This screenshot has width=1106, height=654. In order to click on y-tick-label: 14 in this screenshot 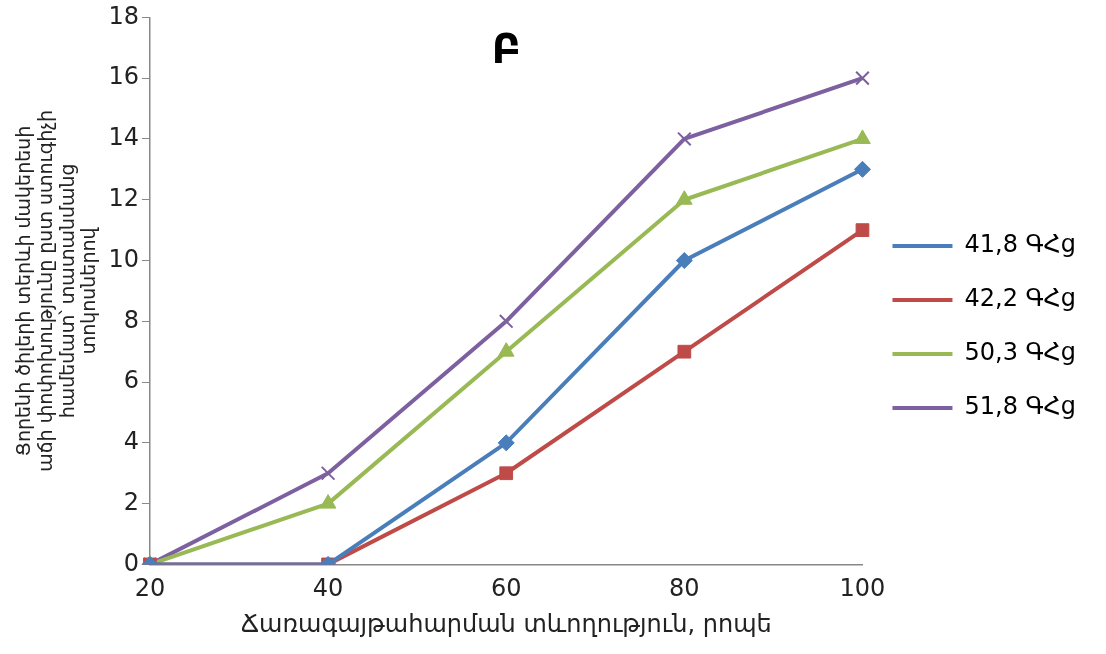, I will do `click(123, 137)`.